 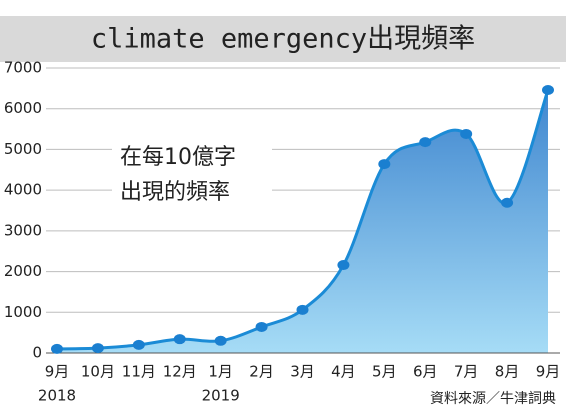 I want to click on x-tick-label: 5月, so click(x=384, y=372).